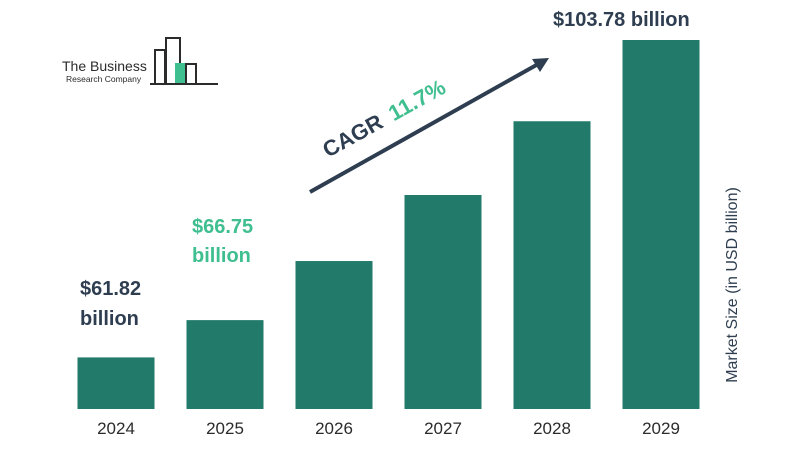  Describe the element at coordinates (621, 20) in the screenshot. I see `value-label-2029: $103.78 billion` at that location.